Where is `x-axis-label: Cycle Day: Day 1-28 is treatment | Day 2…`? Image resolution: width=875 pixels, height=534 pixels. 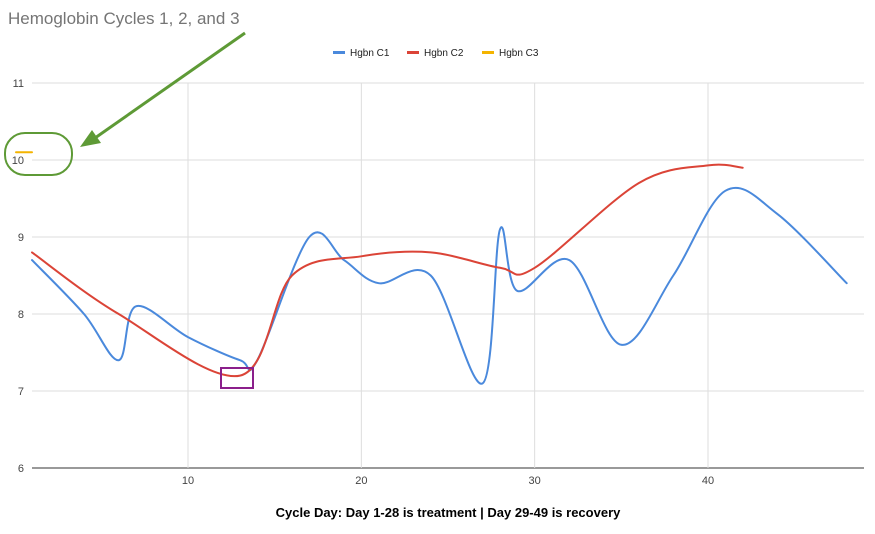 x-axis-label: Cycle Day: Day 1-28 is treatment | Day 2… is located at coordinates (448, 512).